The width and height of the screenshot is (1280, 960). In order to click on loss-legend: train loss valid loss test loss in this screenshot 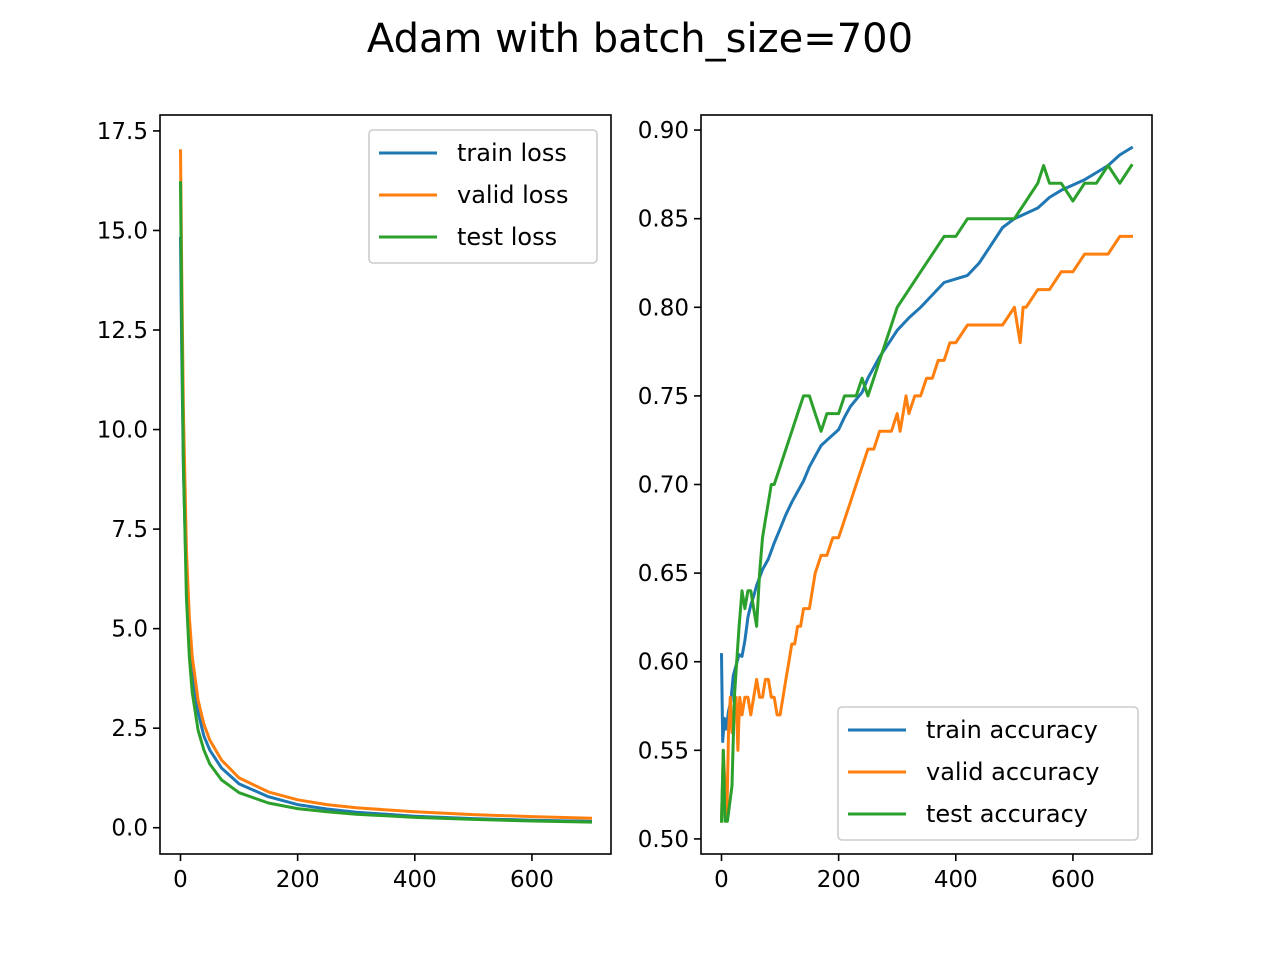, I will do `click(483, 196)`.